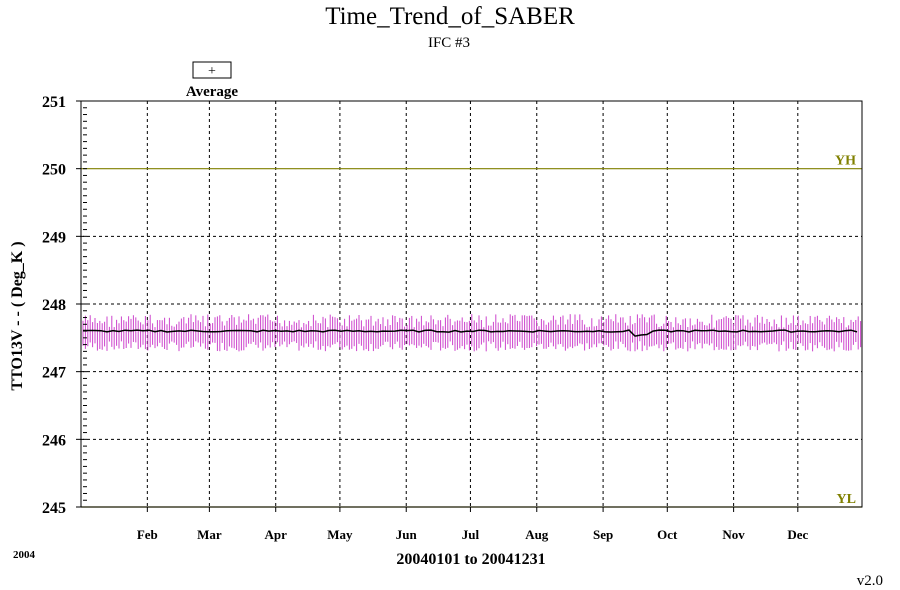  I want to click on limit-label-yl: YL, so click(846, 499).